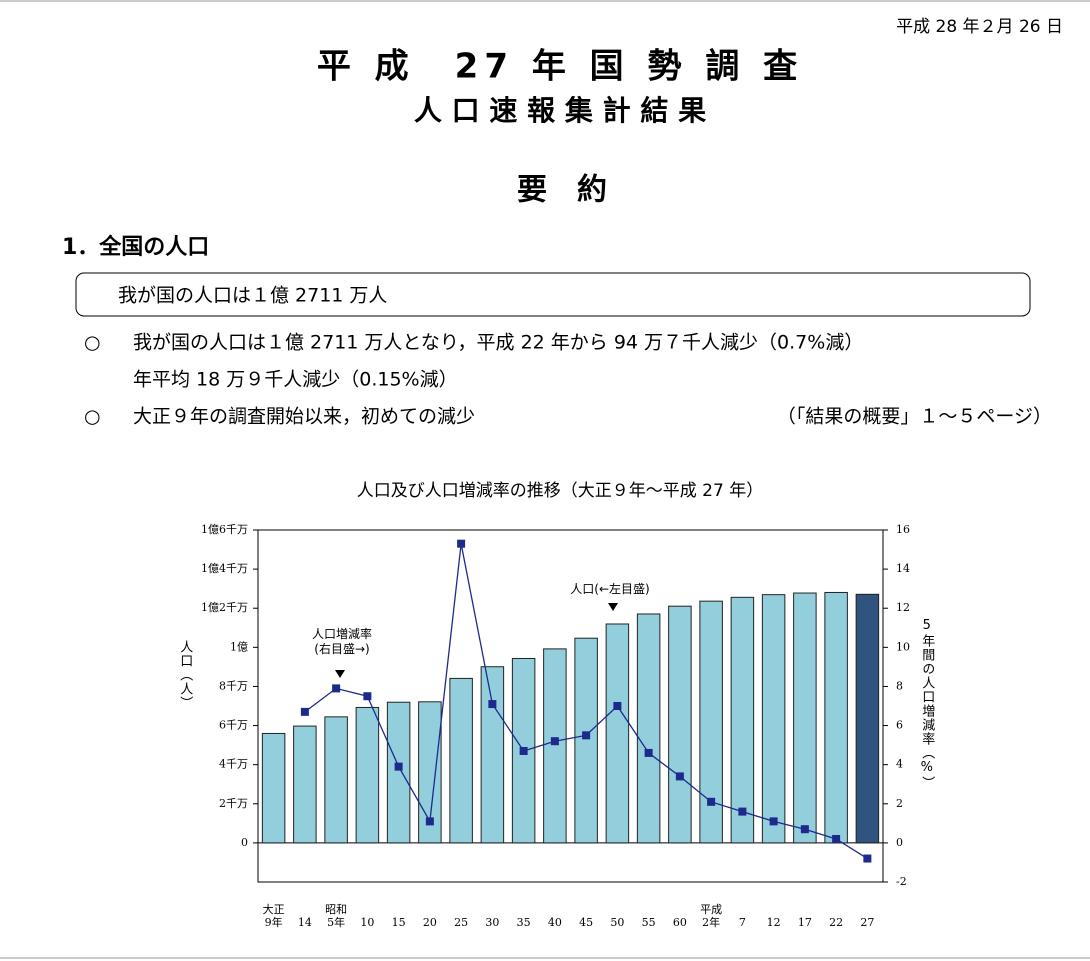 The height and width of the screenshot is (961, 1090). What do you see at coordinates (233, 803) in the screenshot?
I see `y-tick-label: 2千万` at bounding box center [233, 803].